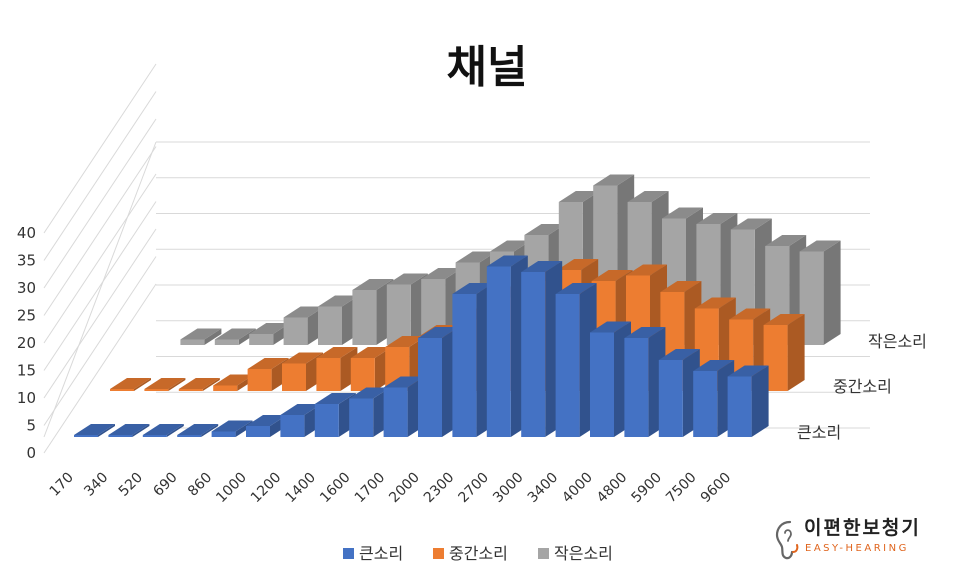 This screenshot has width=962, height=579. I want to click on y-tick-label: 20, so click(26, 343).